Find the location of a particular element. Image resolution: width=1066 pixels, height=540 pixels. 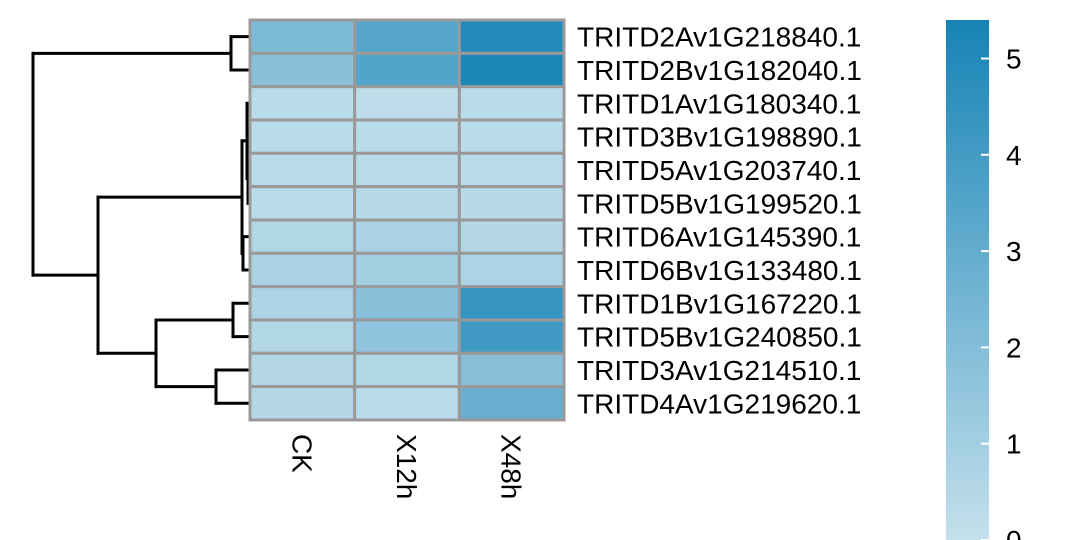

column-label: X12h is located at coordinates (406, 466).